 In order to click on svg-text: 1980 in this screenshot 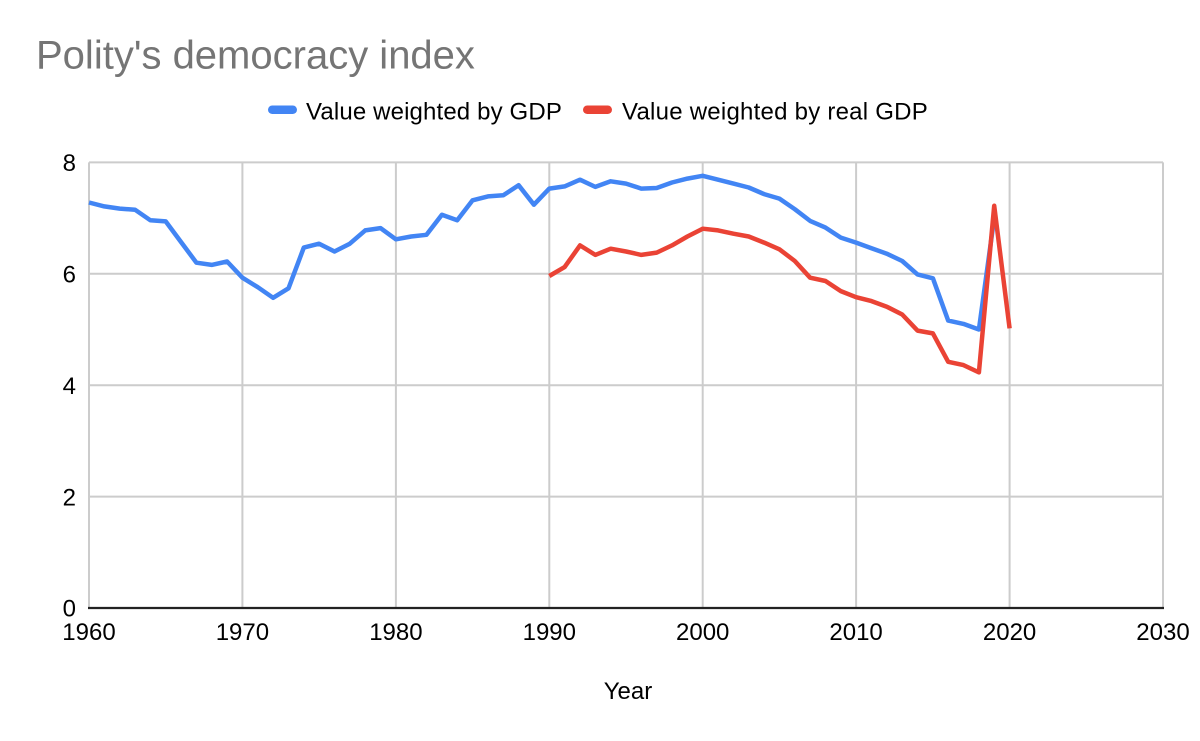, I will do `click(395, 632)`.